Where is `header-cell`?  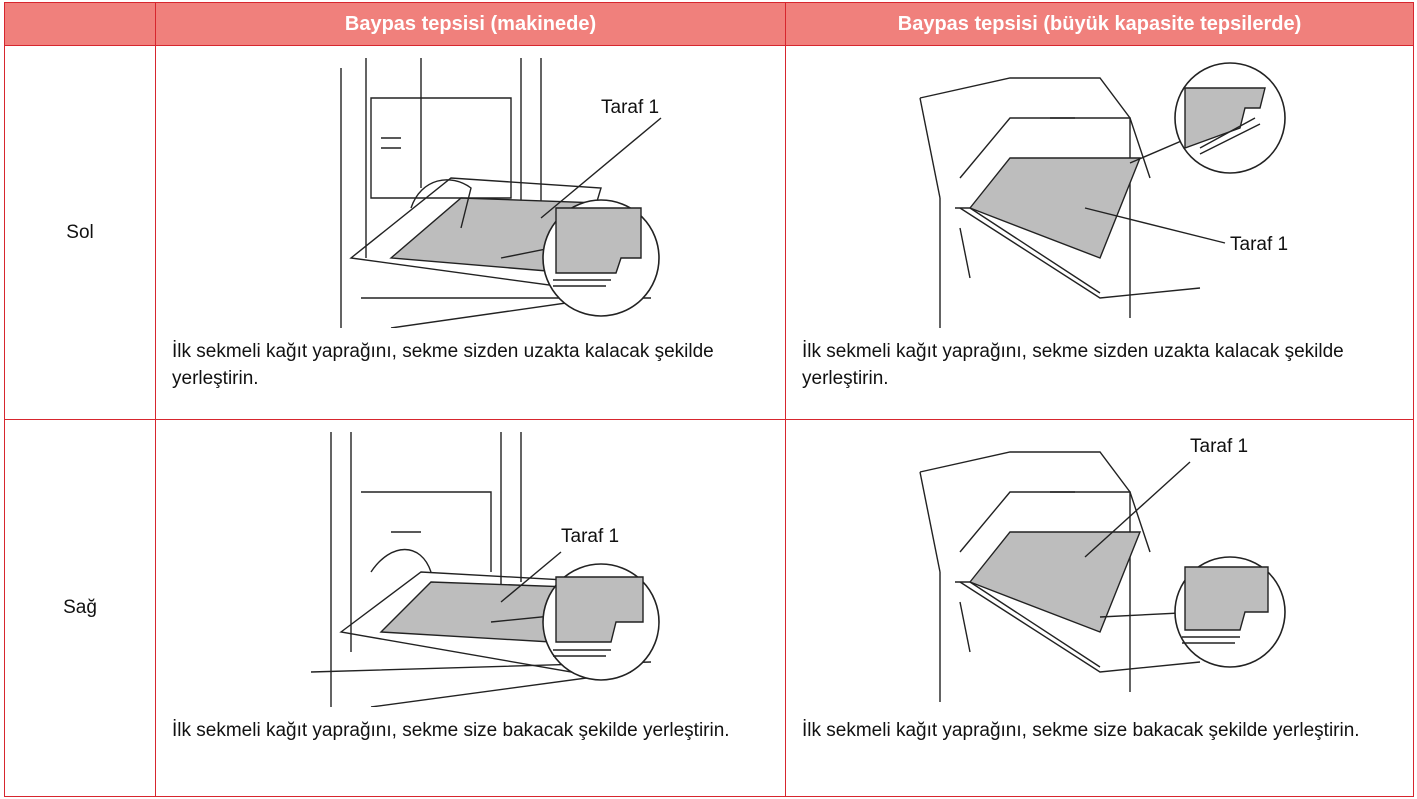 header-cell is located at coordinates (80, 24).